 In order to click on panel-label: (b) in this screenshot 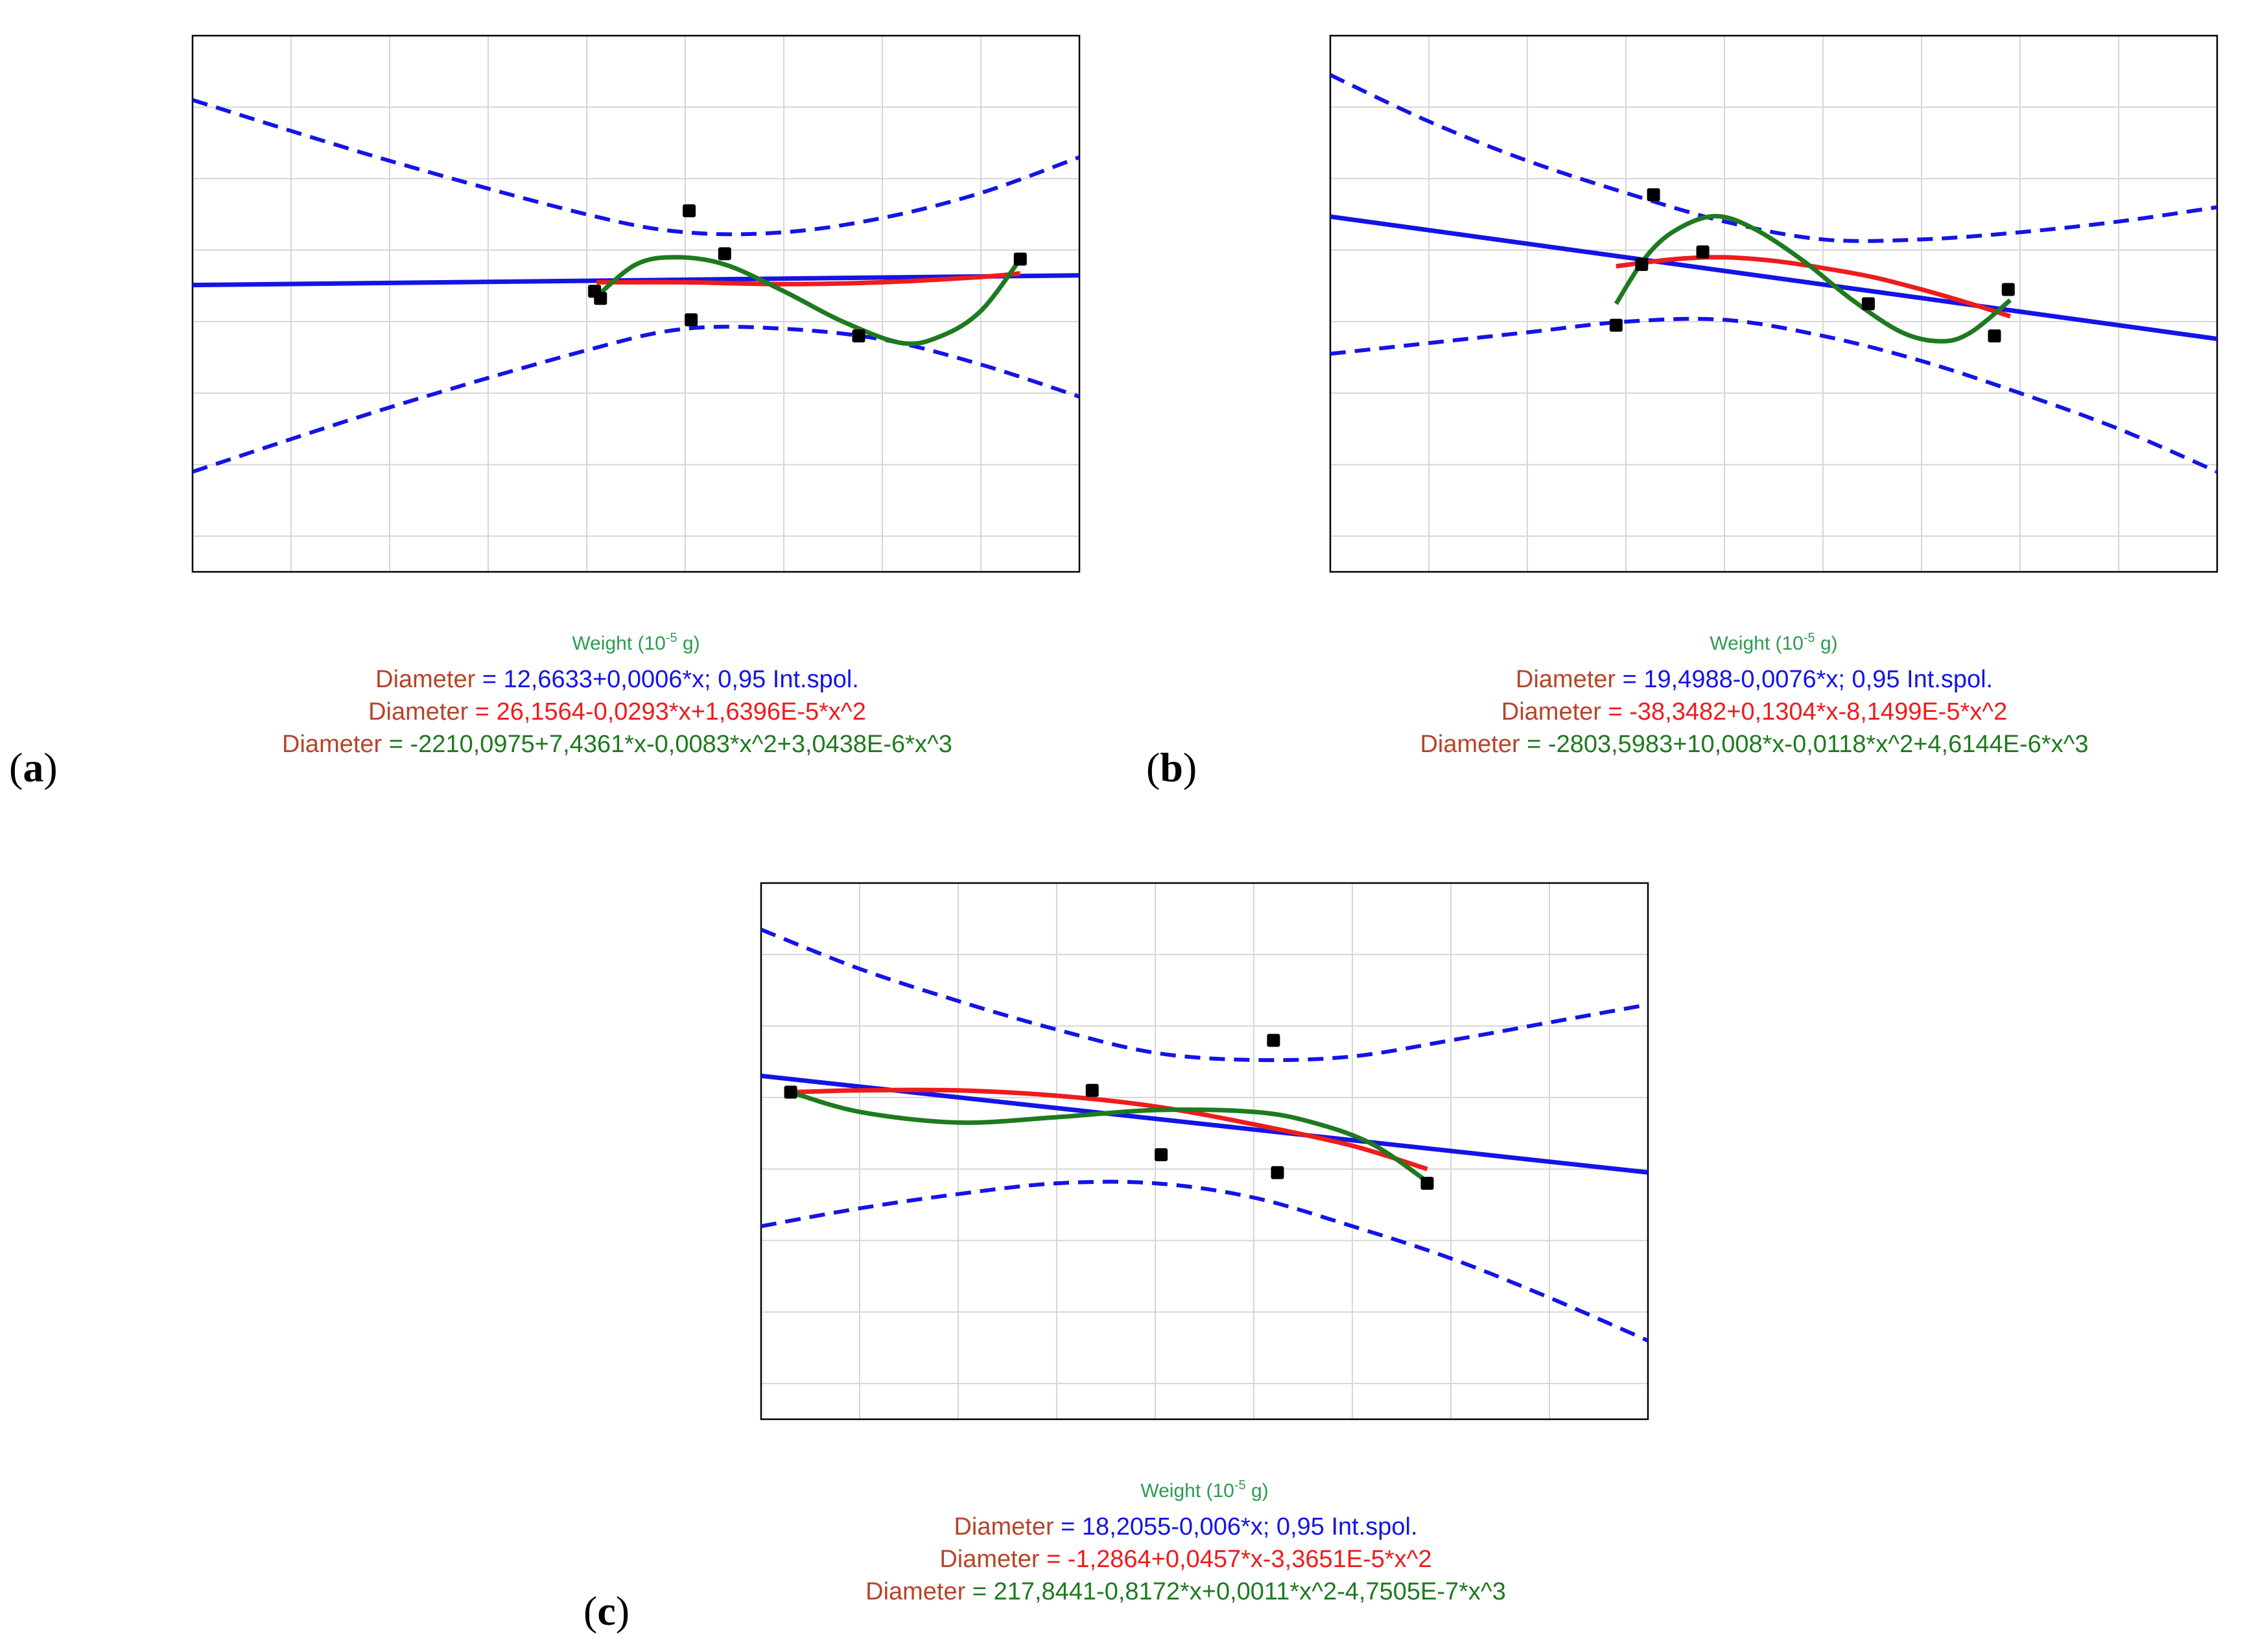, I will do `click(1171, 767)`.